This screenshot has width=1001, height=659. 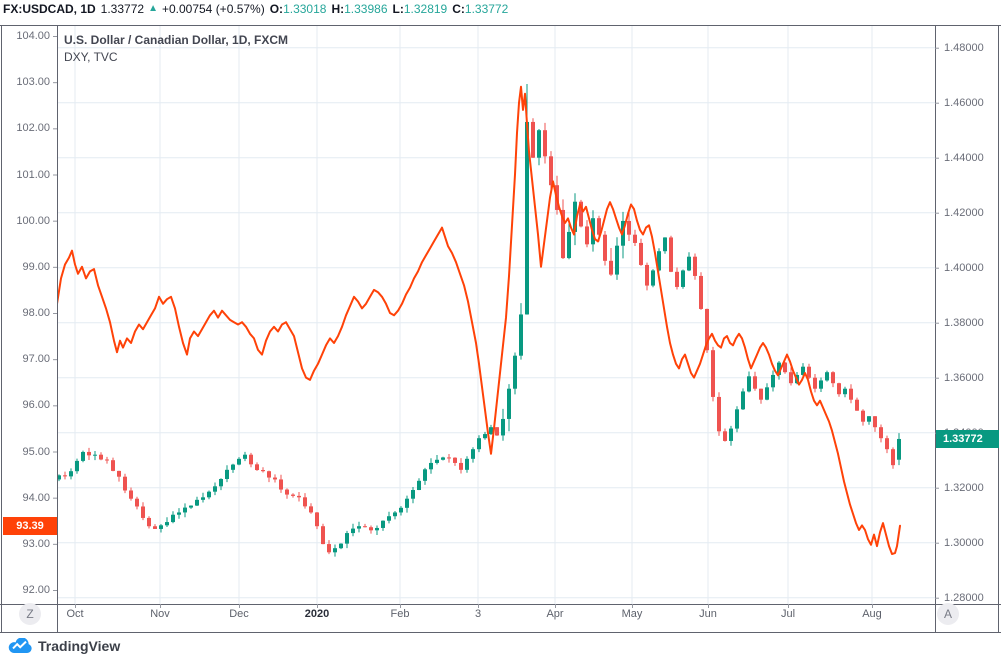 I want to click on tradingview-brand-text: TradingView, so click(x=79, y=646).